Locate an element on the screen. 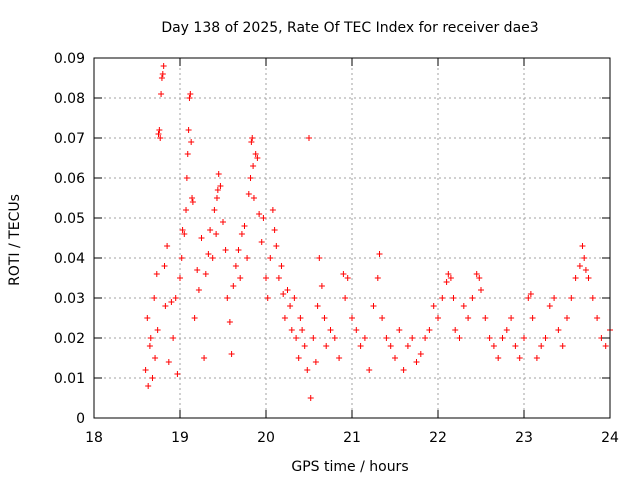 The width and height of the screenshot is (640, 480). x-tick-label: 20 is located at coordinates (266, 438).